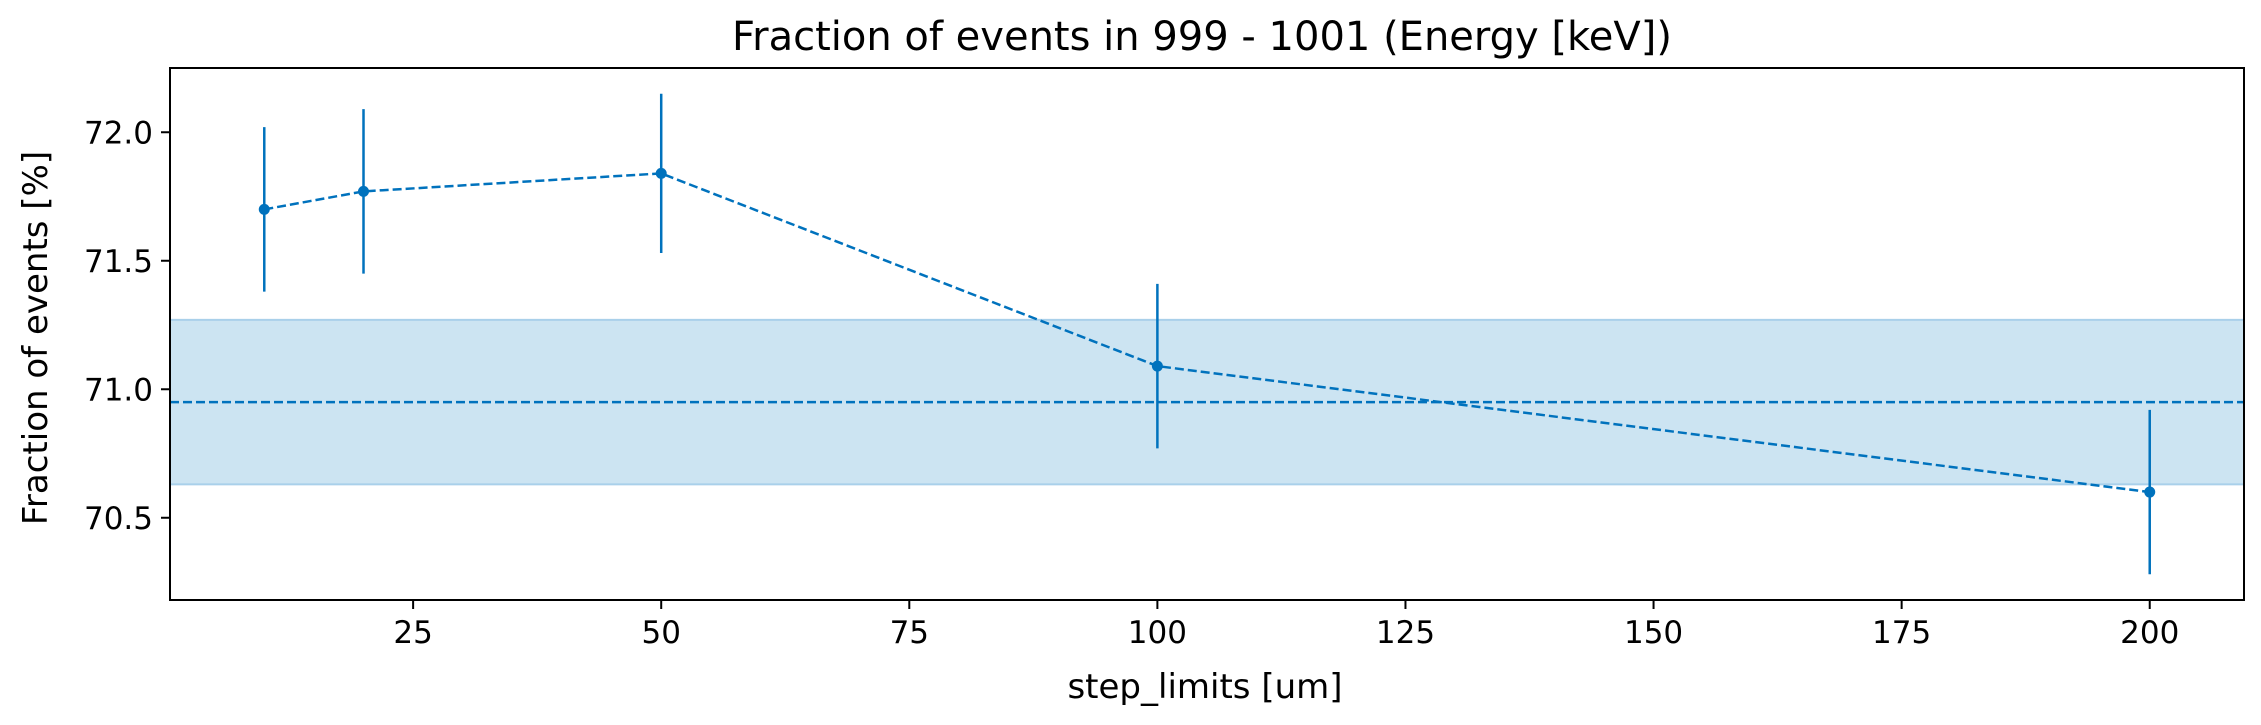 The width and height of the screenshot is (2261, 725). What do you see at coordinates (118, 519) in the screenshot?
I see `y-tick-label: 70.5` at bounding box center [118, 519].